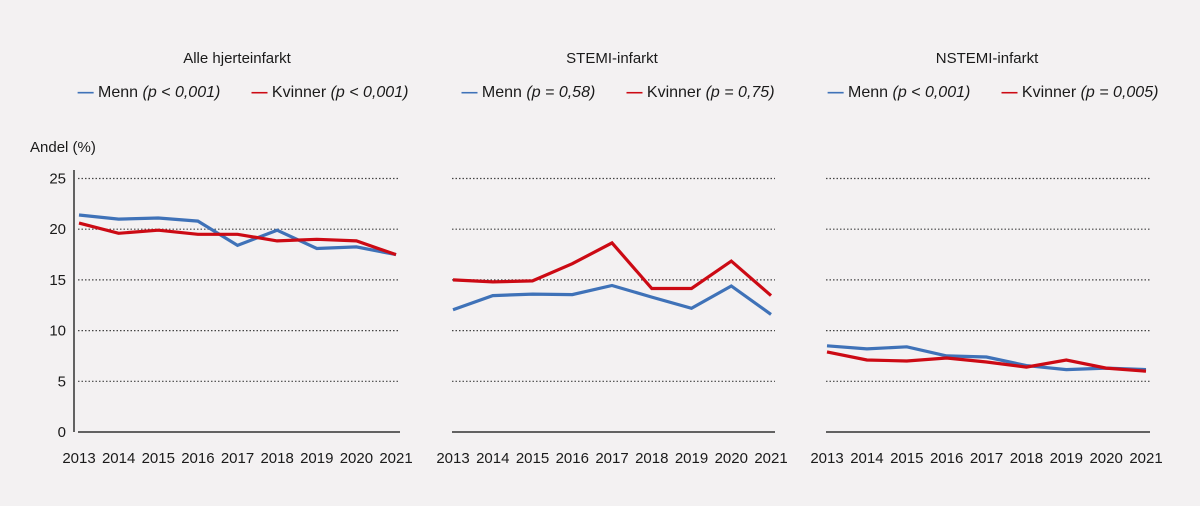 This screenshot has width=1200, height=506. I want to click on legend-p-value: (p = 0,75), so click(740, 92).